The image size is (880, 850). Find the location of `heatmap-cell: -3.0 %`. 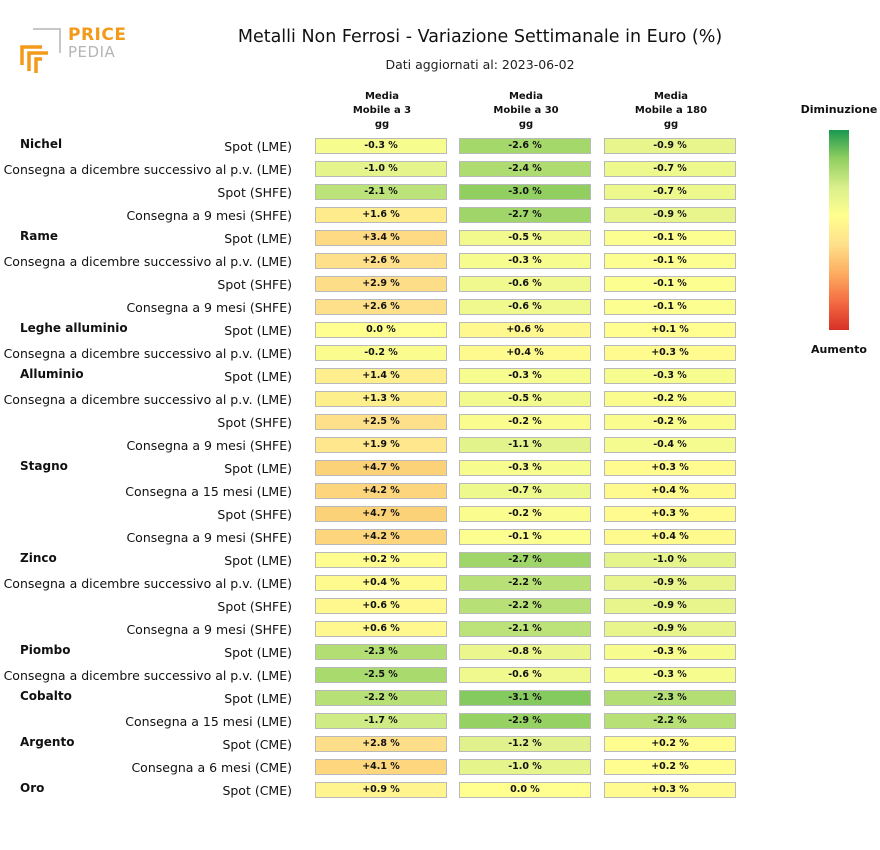

heatmap-cell: -3.0 % is located at coordinates (525, 192).